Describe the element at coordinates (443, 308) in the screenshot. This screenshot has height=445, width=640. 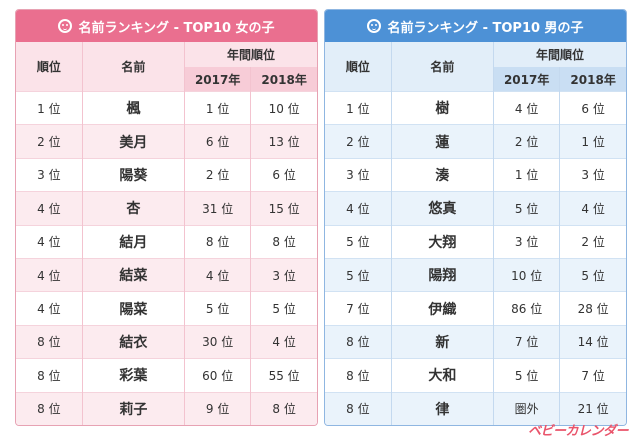
I see `name-cell: 伊織` at that location.